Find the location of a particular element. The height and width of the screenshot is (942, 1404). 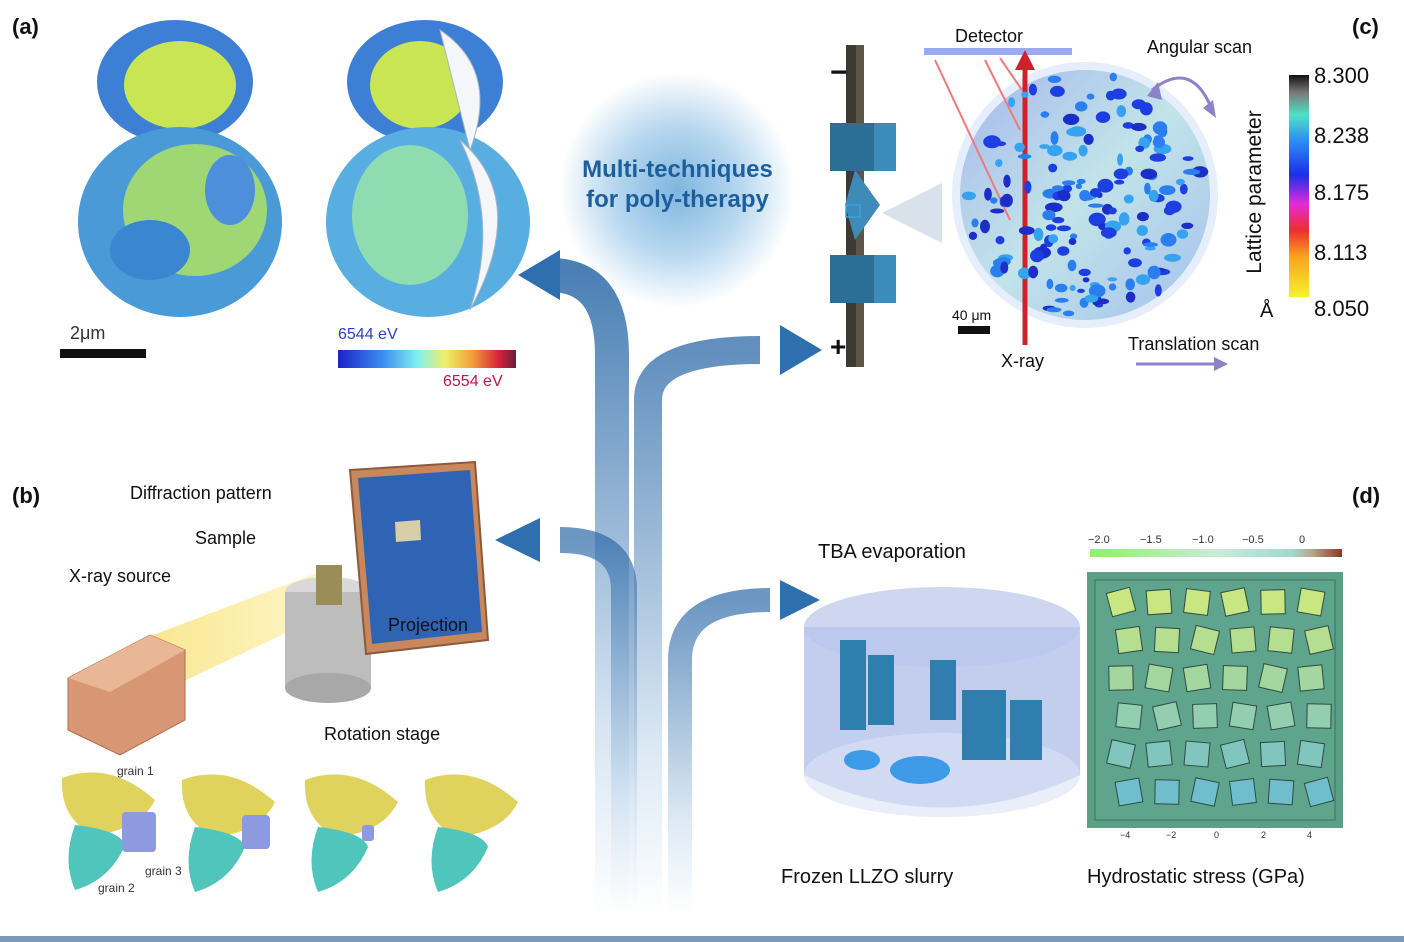

center-glow is located at coordinates (677, 190).